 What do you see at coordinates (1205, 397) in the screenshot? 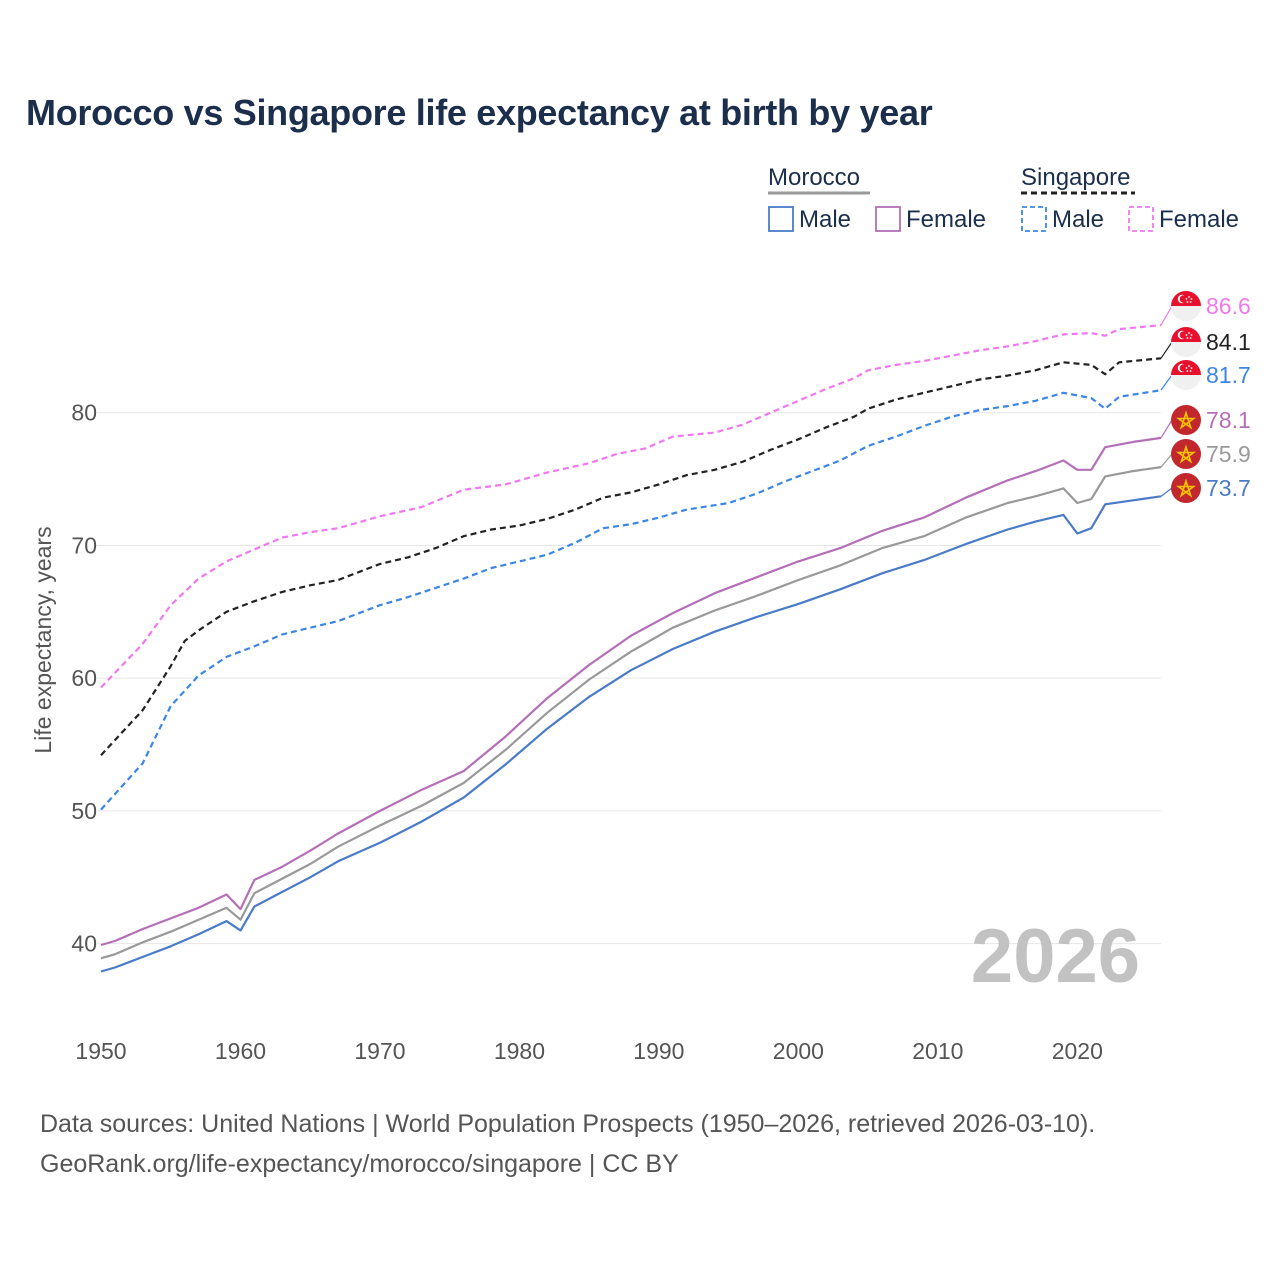
I see `end-labels: 86.6 84.1 81.7 78.1 75.9 73.7` at bounding box center [1205, 397].